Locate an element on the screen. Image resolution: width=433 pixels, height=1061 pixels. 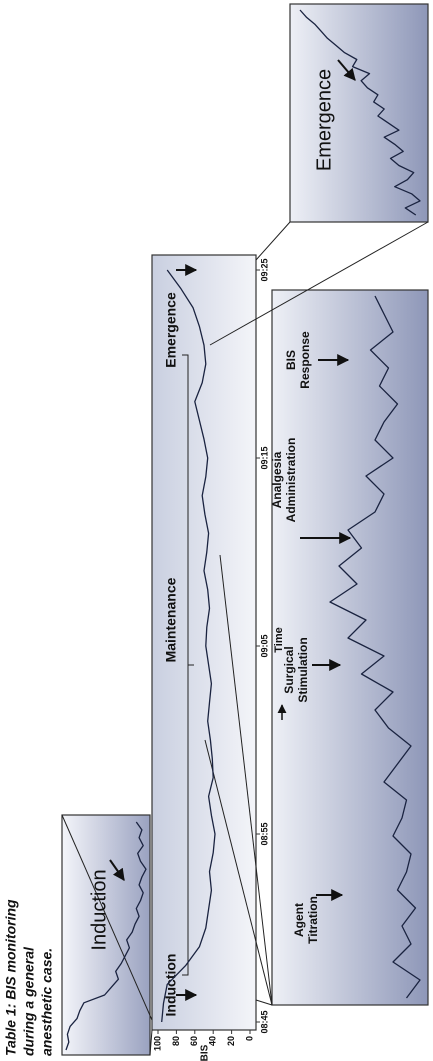
annotation: BIS is located at coordinates (291, 360).